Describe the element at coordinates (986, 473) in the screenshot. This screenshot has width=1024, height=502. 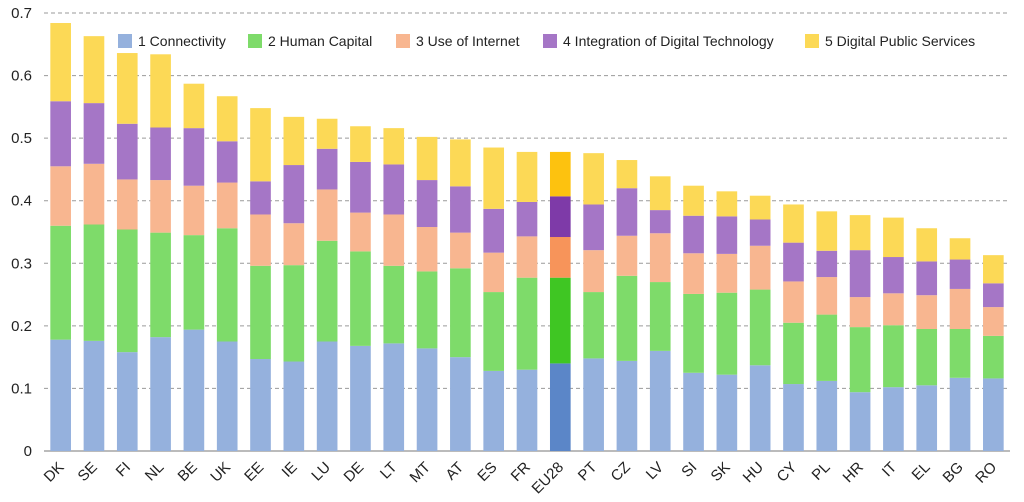
I see `x-tick-label: RO` at that location.